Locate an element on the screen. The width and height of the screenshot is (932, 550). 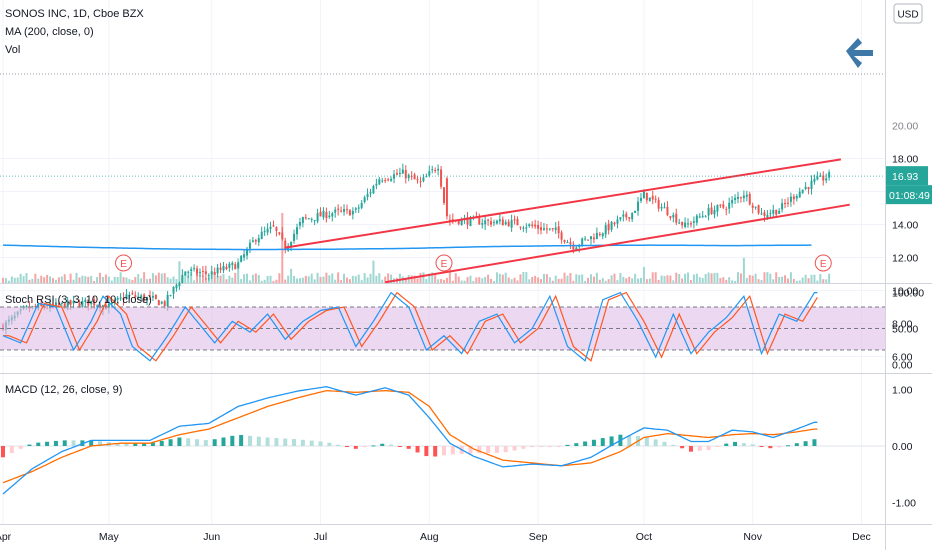
stoch-tick-label: 50.00 is located at coordinates (905, 330).